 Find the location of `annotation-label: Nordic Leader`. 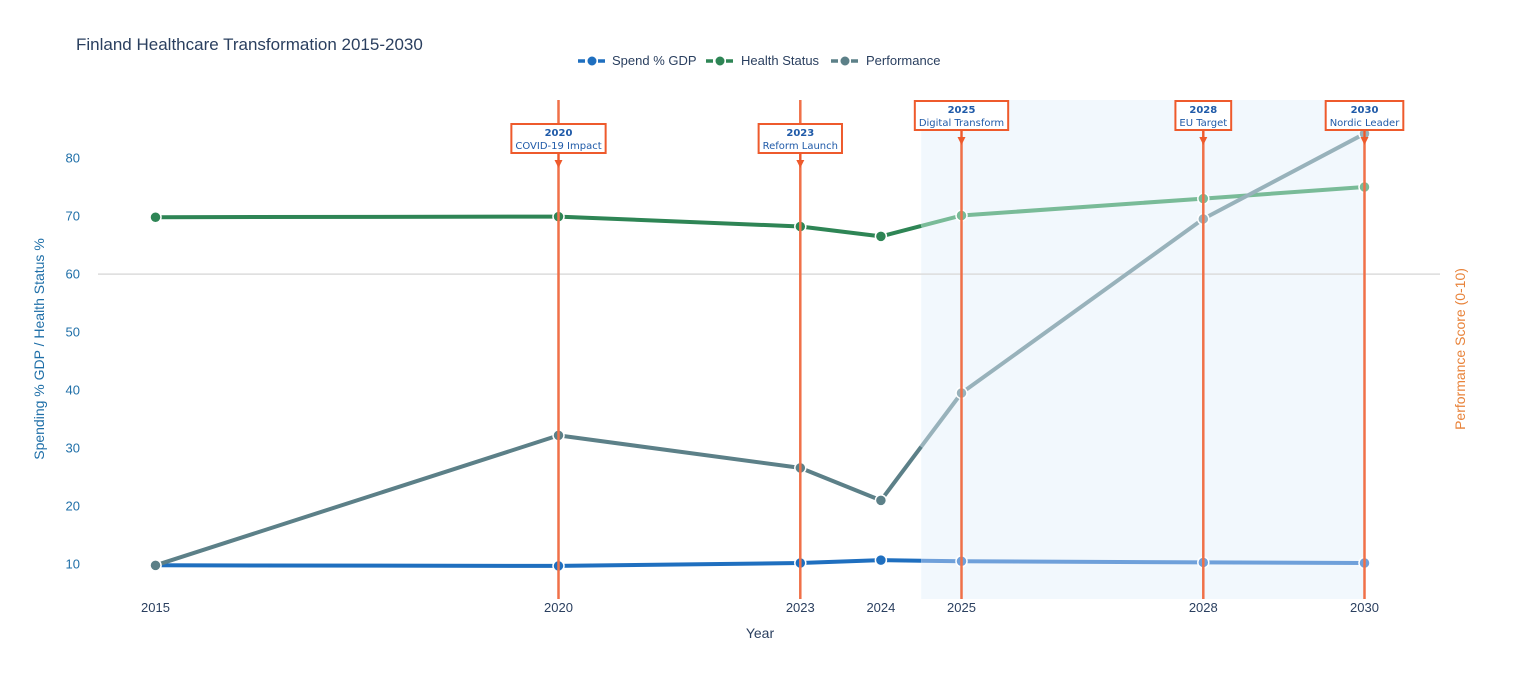

annotation-label: Nordic Leader is located at coordinates (1365, 123).